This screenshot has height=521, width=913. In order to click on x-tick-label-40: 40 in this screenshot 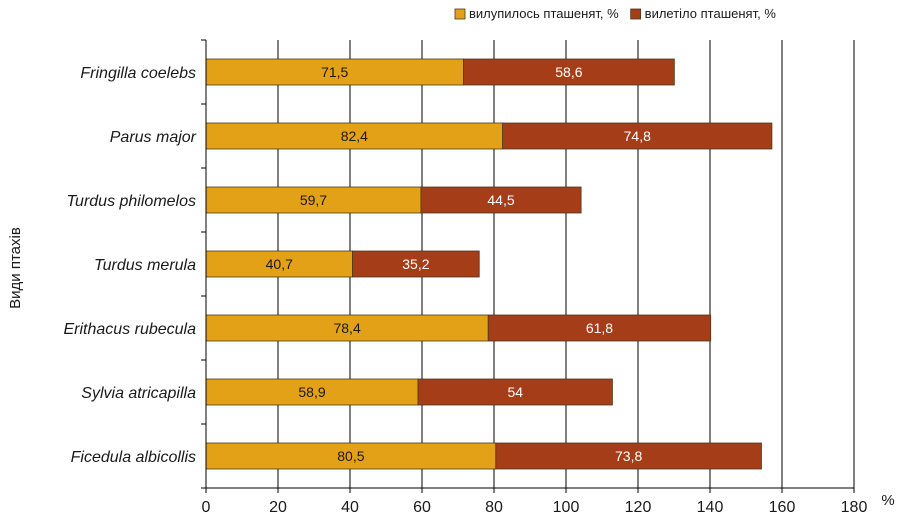, I will do `click(350, 507)`.